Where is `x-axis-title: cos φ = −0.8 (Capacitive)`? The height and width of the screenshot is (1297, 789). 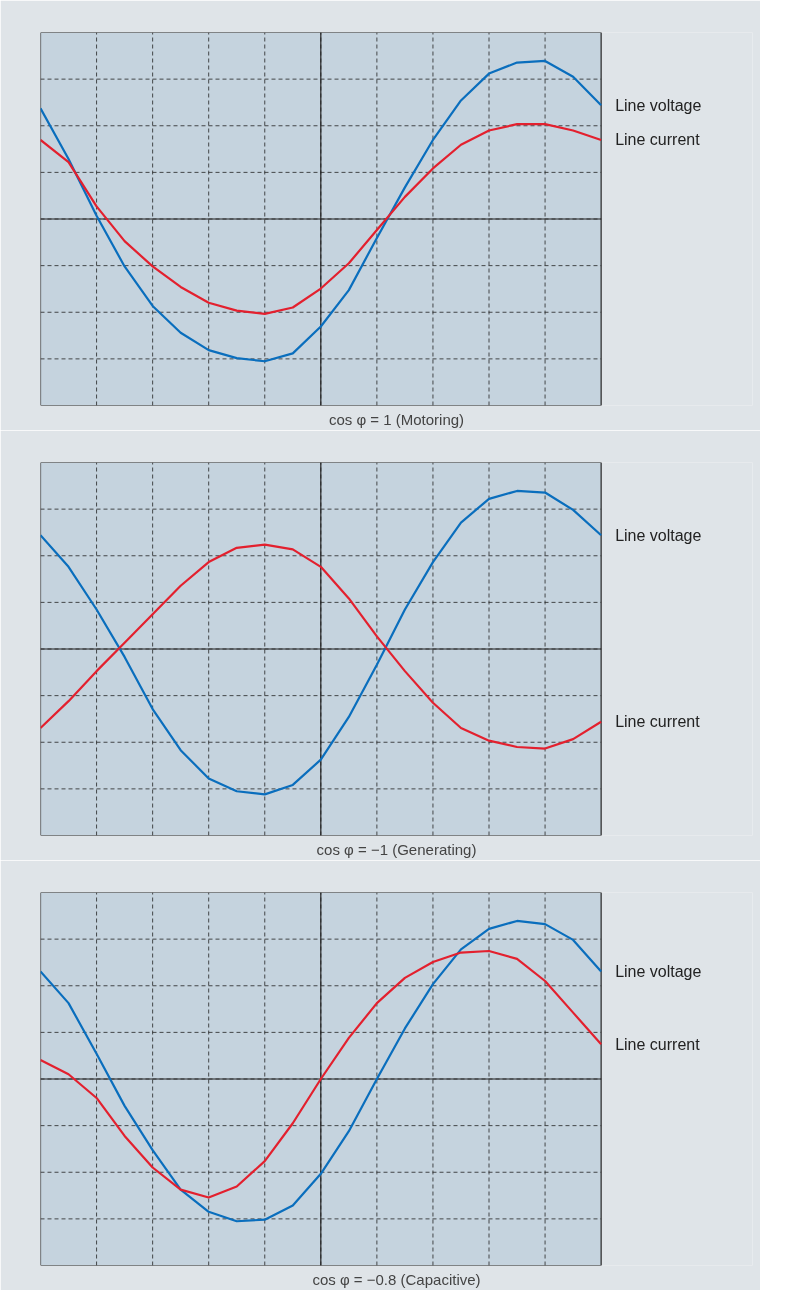
x-axis-title: cos φ = −0.8 (Capacitive) is located at coordinates (396, 1279).